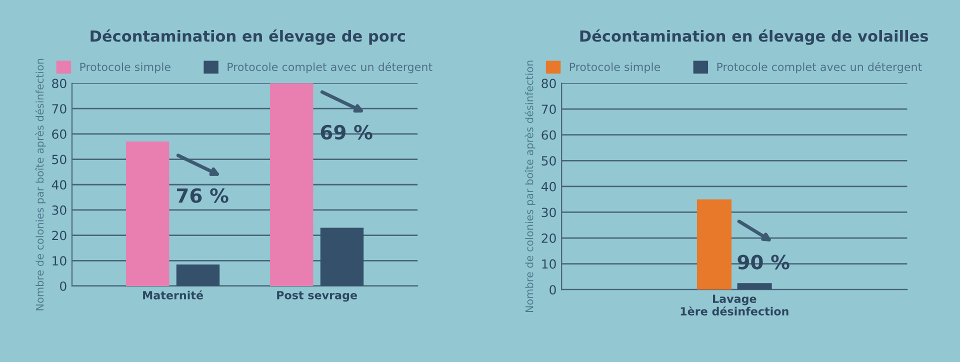 This screenshot has width=960, height=362. Describe the element at coordinates (754, 37) in the screenshot. I see `chart-title: Décontamination en élevage de volailles` at that location.